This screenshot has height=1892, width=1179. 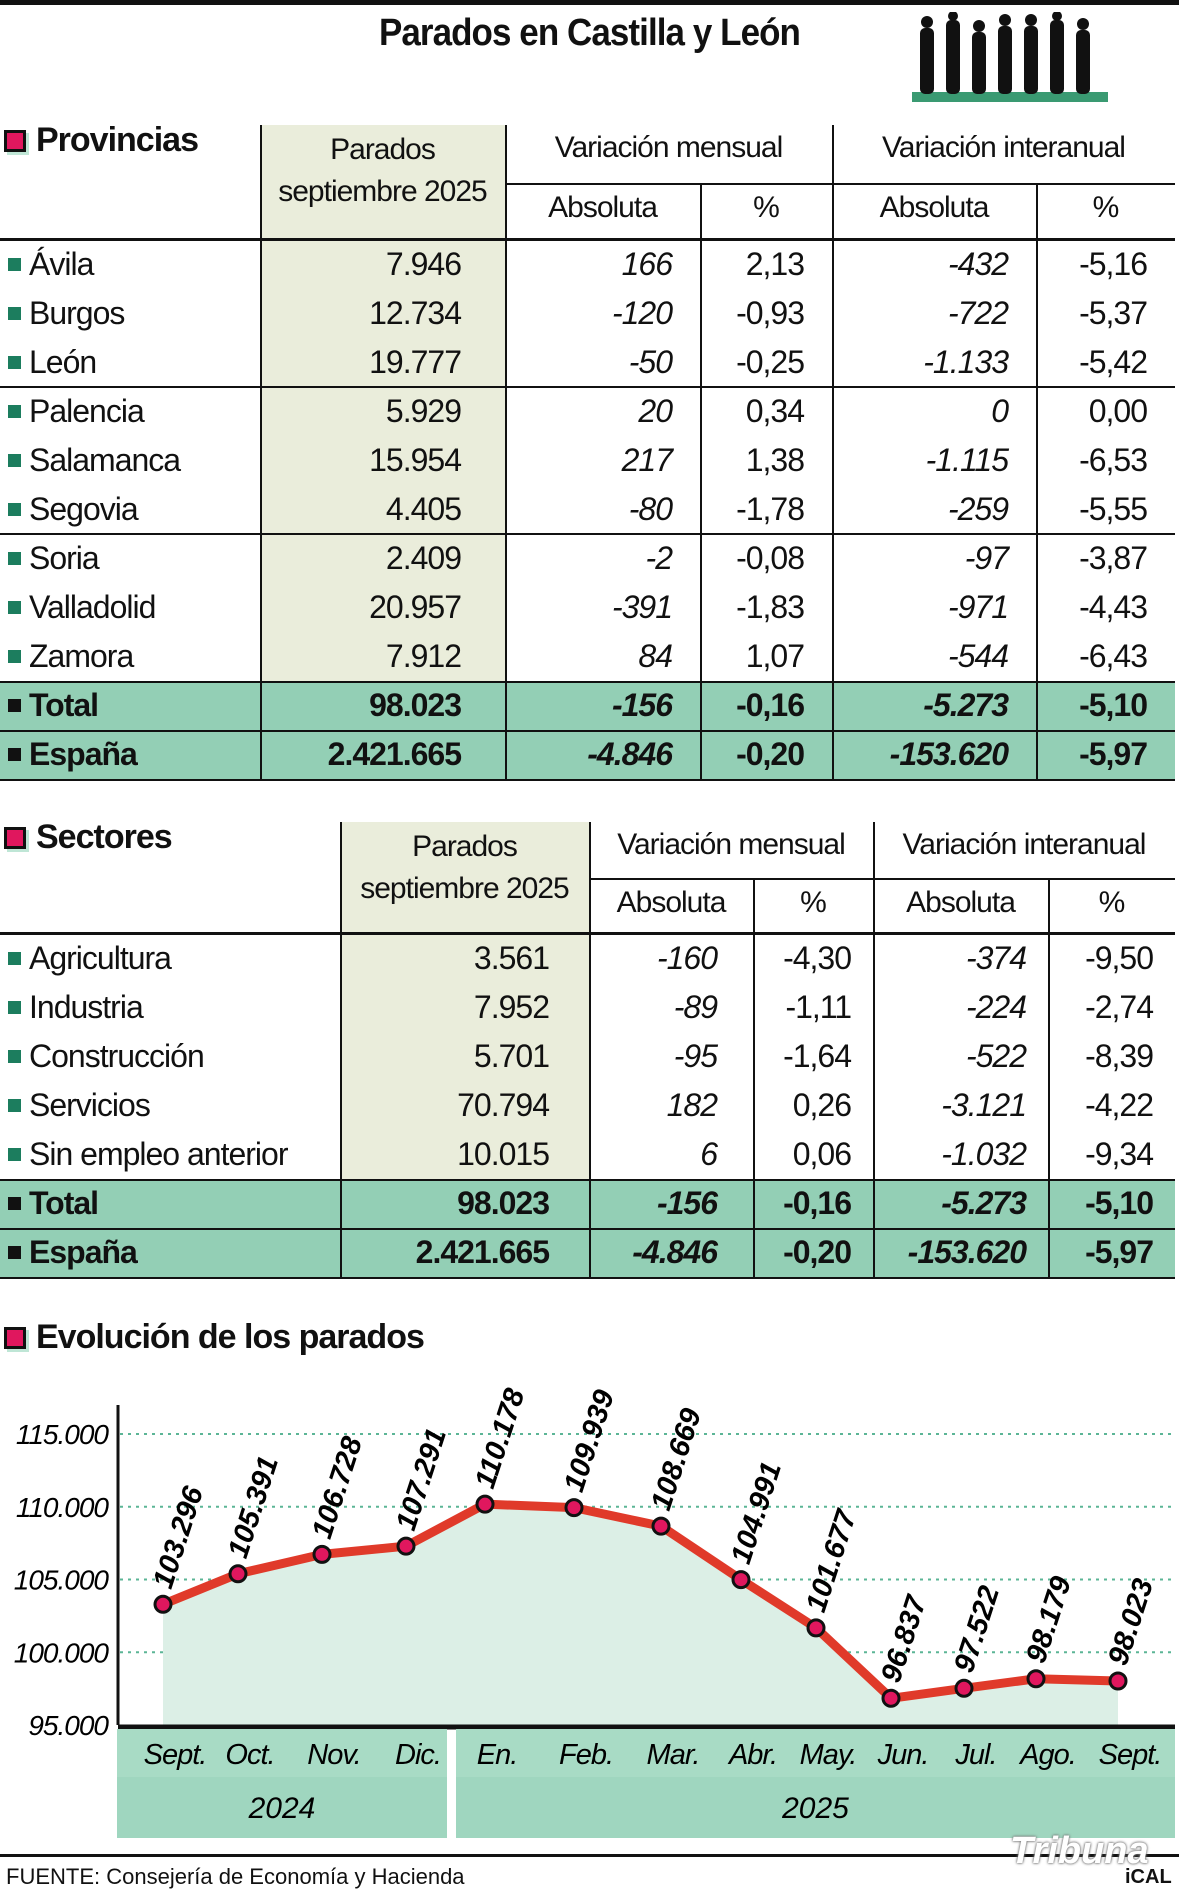 I want to click on row-name: Construcción, so click(x=117, y=1056).